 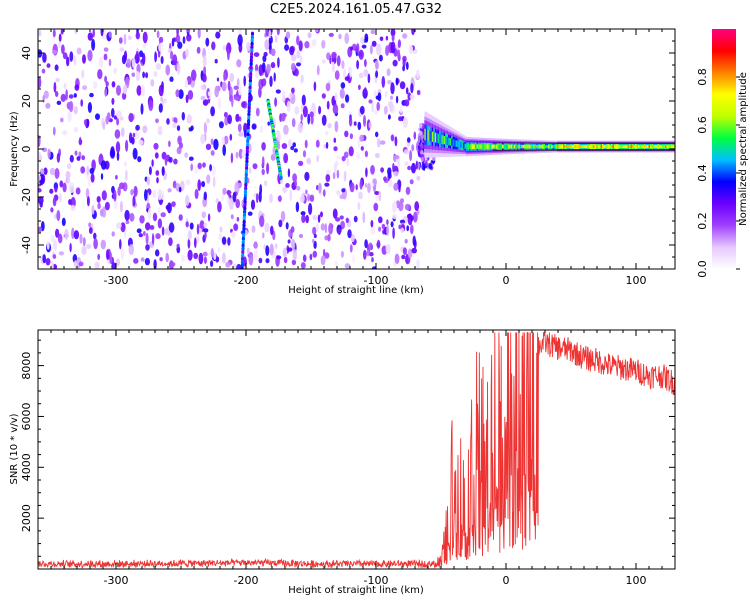 What do you see at coordinates (26, 149) in the screenshot?
I see `heatmap-y-tick-label: 0` at bounding box center [26, 149].